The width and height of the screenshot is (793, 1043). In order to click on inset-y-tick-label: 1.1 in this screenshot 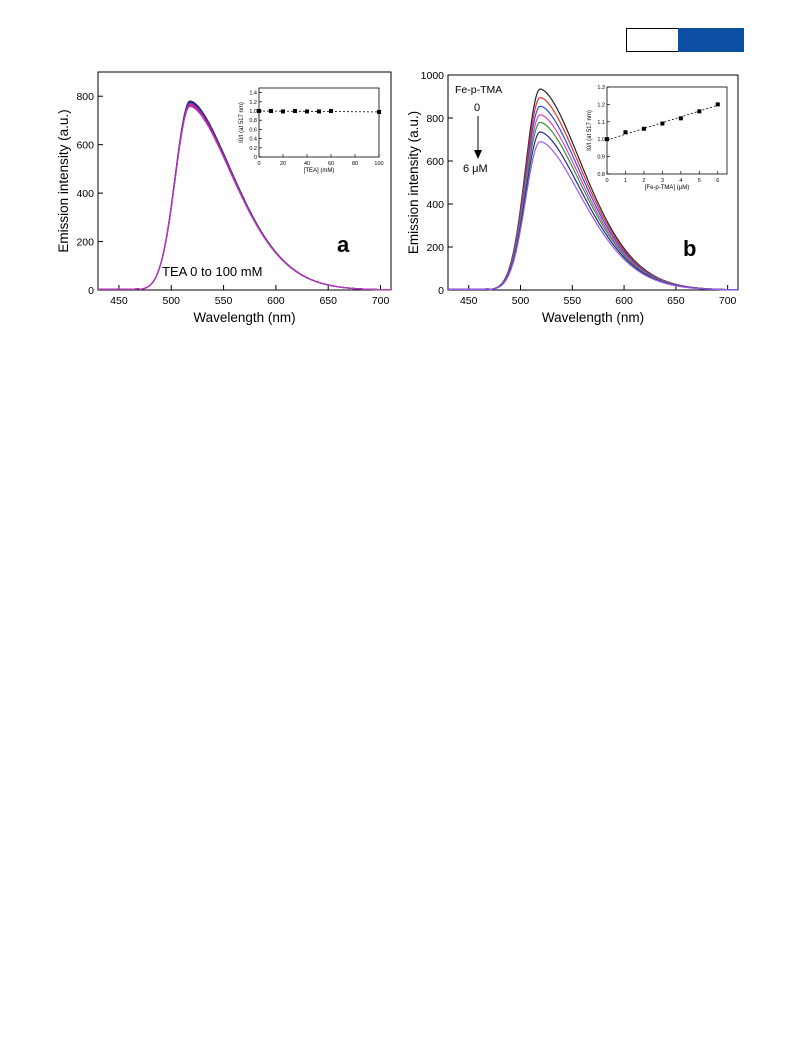, I will do `click(601, 123)`.